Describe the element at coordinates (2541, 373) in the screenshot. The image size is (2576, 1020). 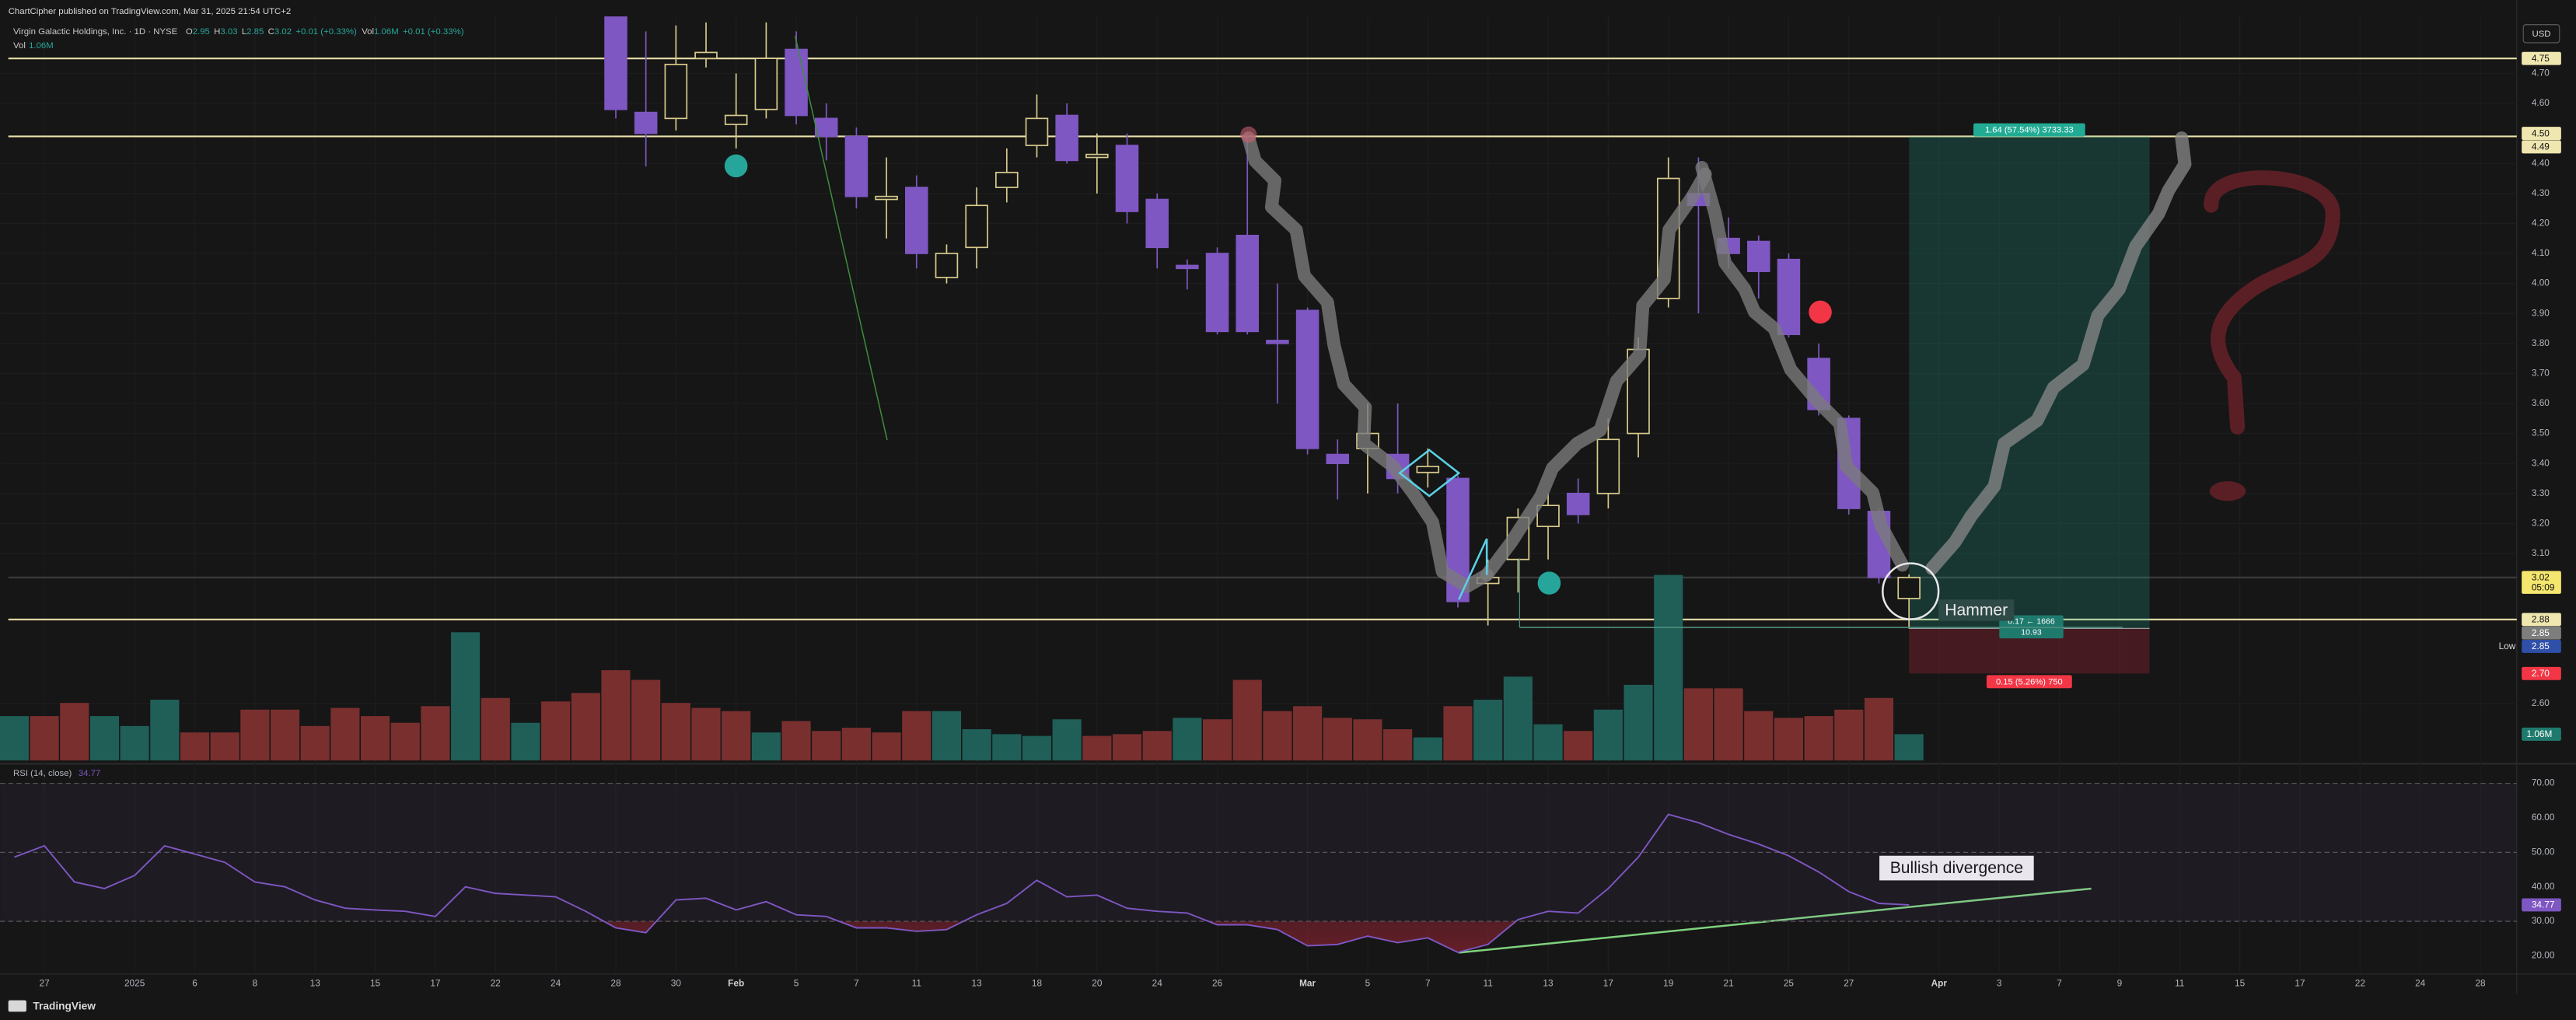
I see `y-tick-label: 3.70` at that location.